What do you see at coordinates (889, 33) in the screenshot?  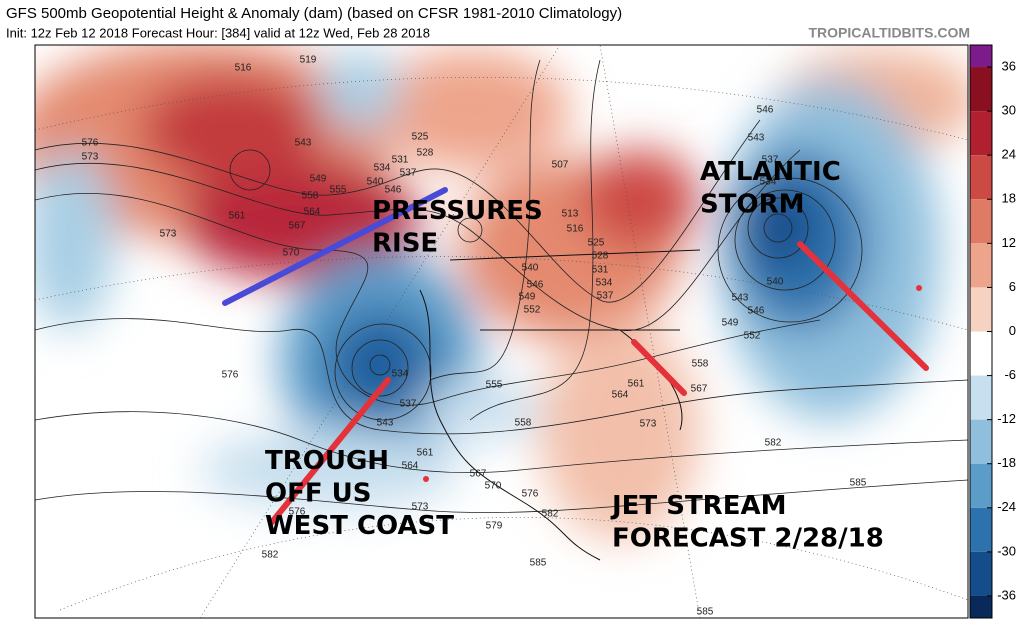 I see `source: TROPICALTIDBITS.COM` at bounding box center [889, 33].